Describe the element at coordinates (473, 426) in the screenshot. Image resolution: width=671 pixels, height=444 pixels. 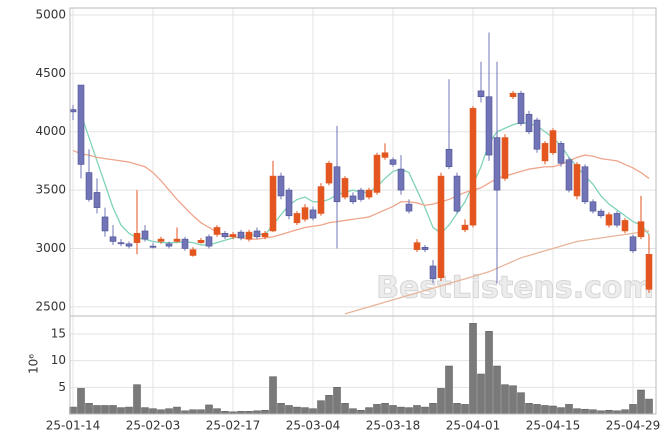
I see `x-tick-label: 25-04-01` at that location.